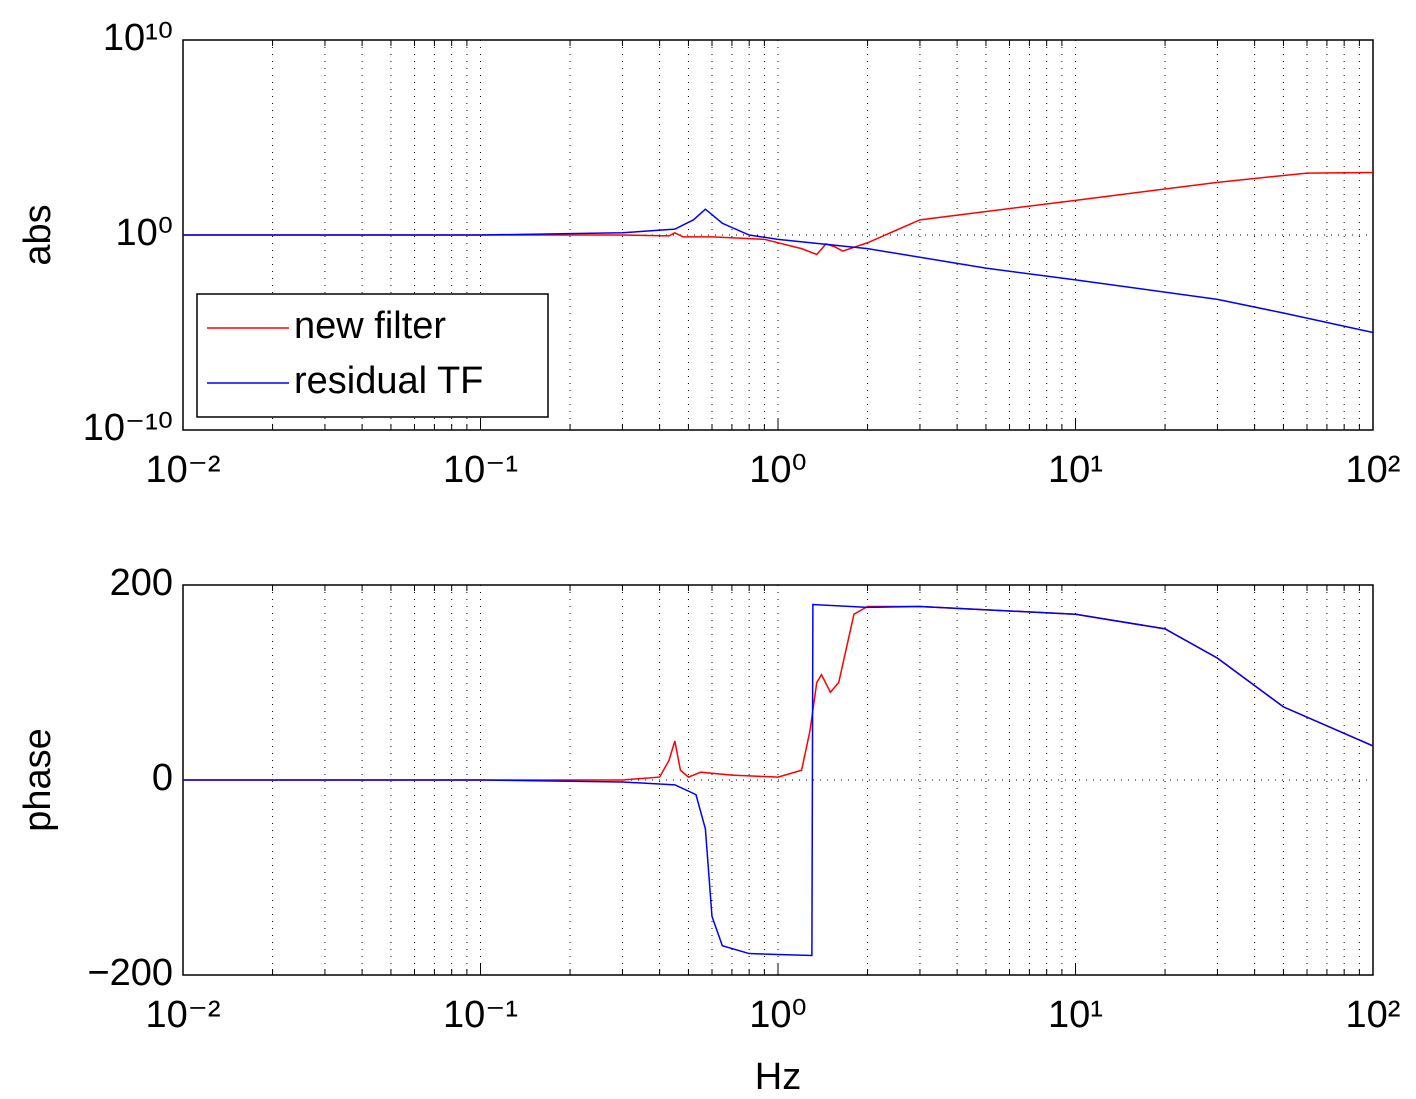 Image resolution: width=1416 pixels, height=1099 pixels. I want to click on y-axis-label: abs, so click(38, 234).